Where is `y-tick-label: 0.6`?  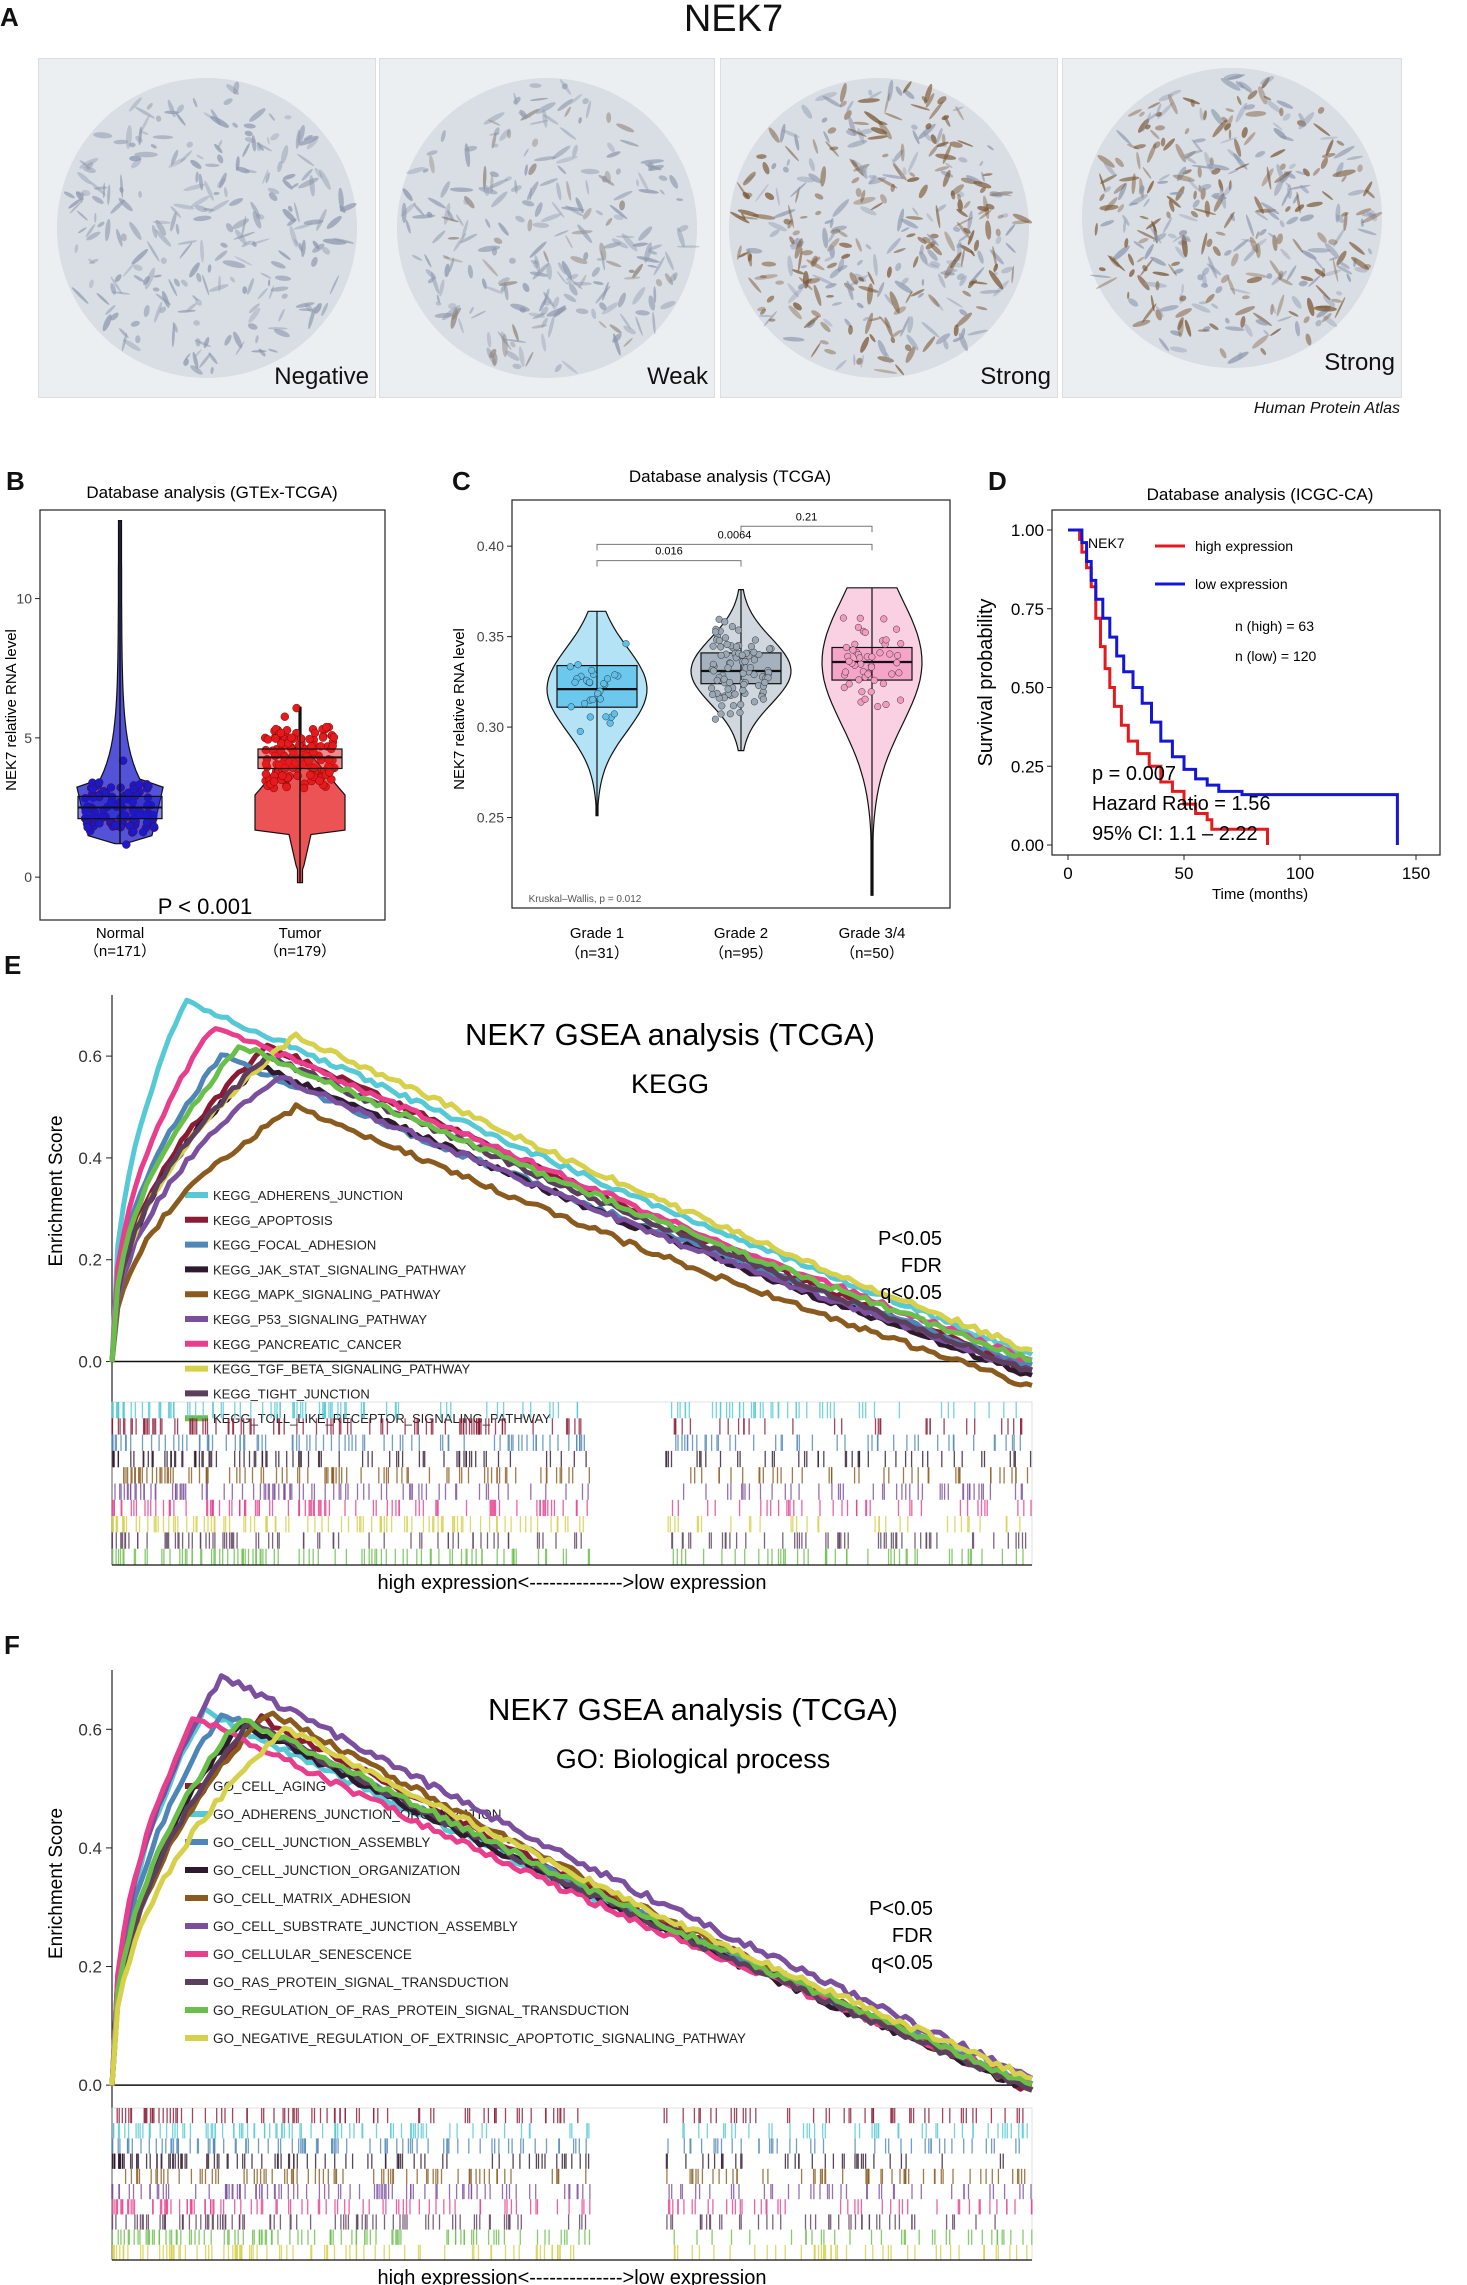 y-tick-label: 0.6 is located at coordinates (90, 1056).